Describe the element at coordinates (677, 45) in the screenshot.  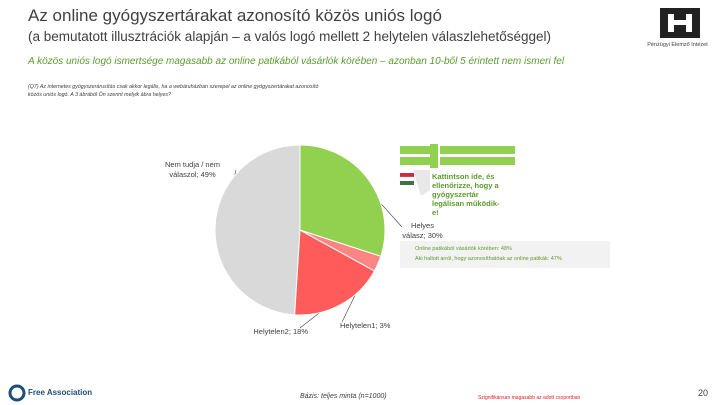
I see `institute: Pénzügyi Elemző Intézet` at that location.